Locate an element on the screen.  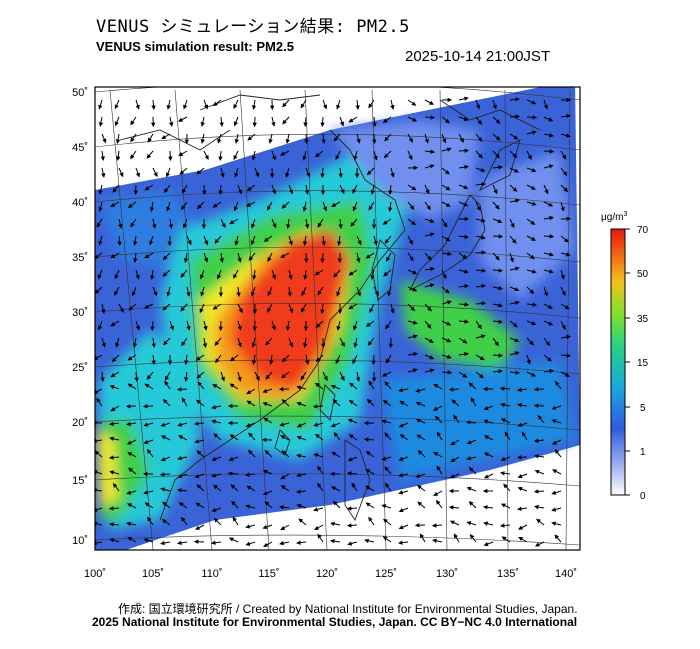
lon-label-140: 140˚ is located at coordinates (566, 574).